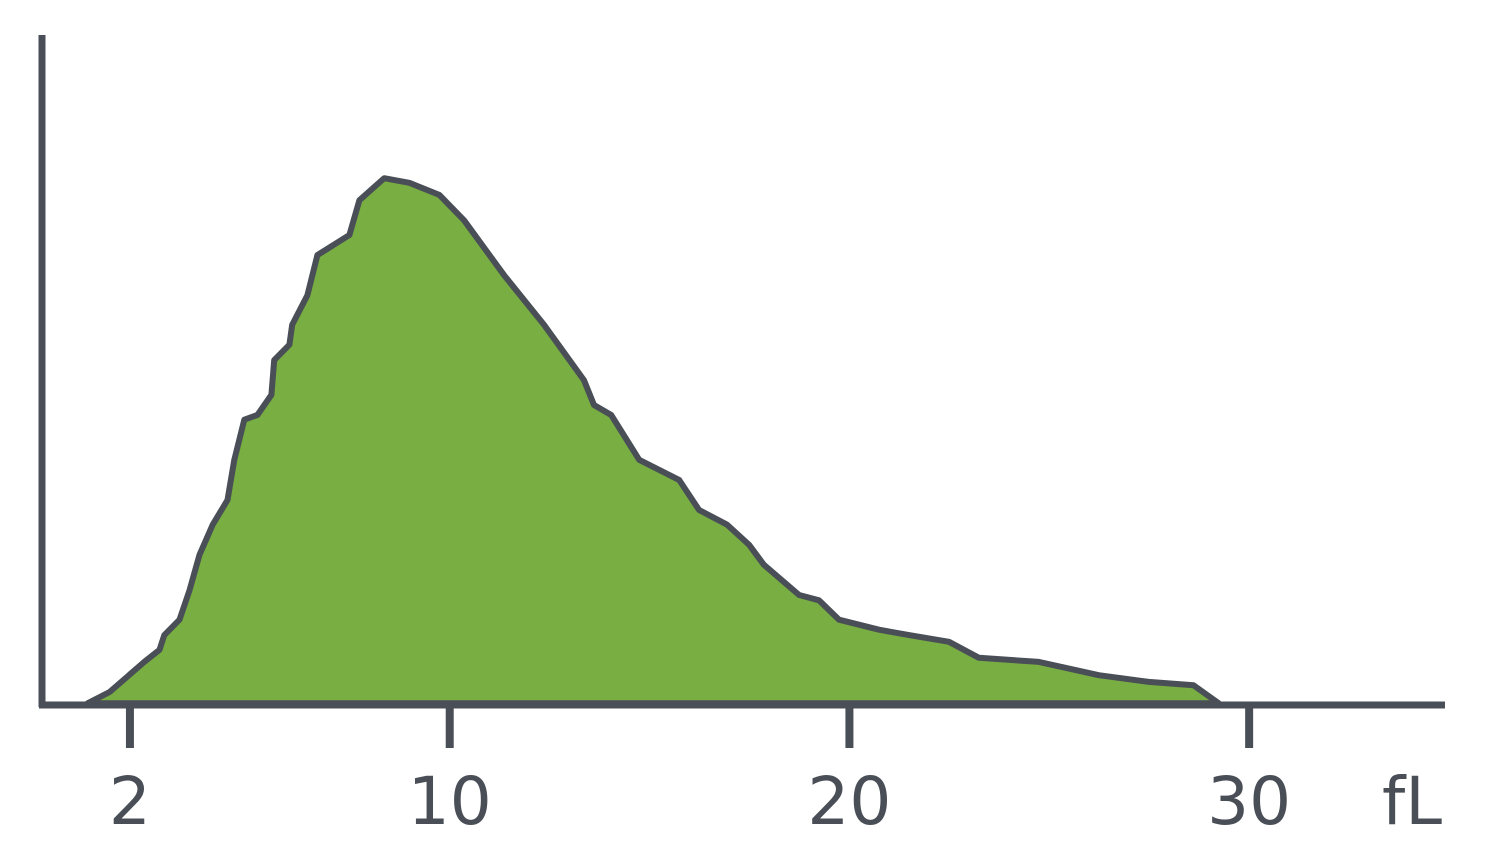 The width and height of the screenshot is (1485, 858). Describe the element at coordinates (849, 801) in the screenshot. I see `x-tick-label: 20` at that location.